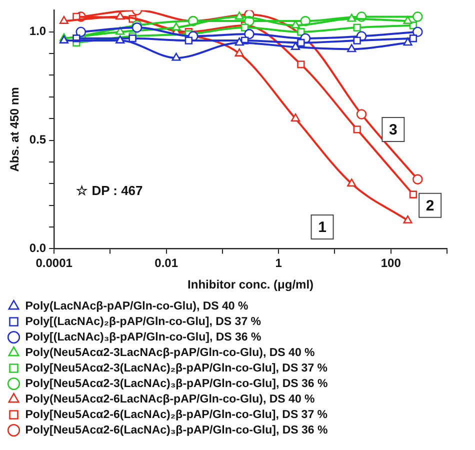 Image resolution: width=475 pixels, height=450 pixels. What do you see at coordinates (54, 263) in the screenshot?
I see `x-tick-label: 0.0001` at bounding box center [54, 263].